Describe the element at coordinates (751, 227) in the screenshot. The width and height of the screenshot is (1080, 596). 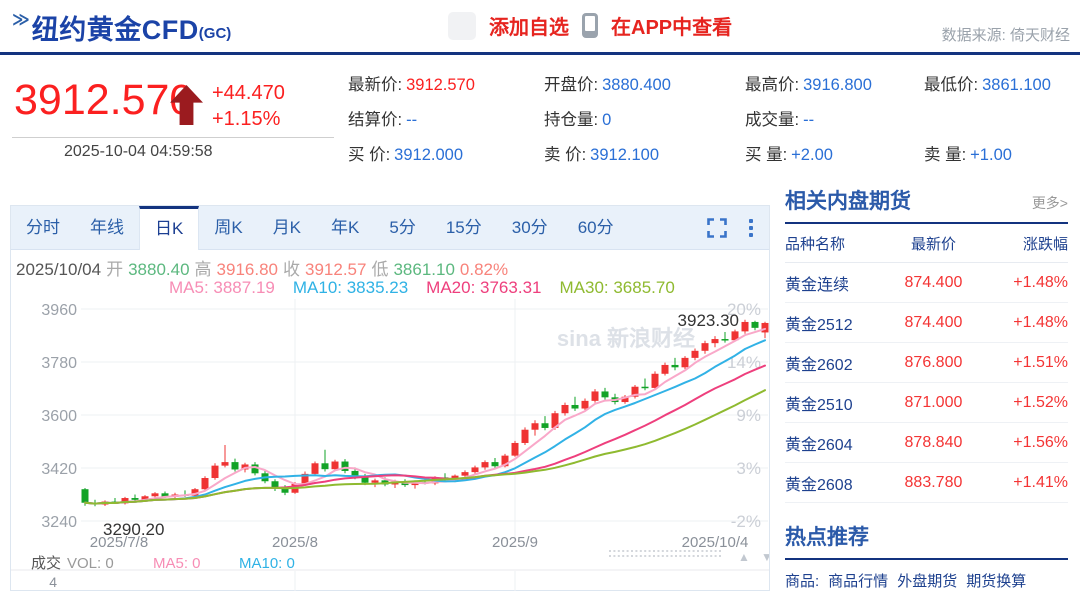
I see `kebab-menu-icon` at that location.